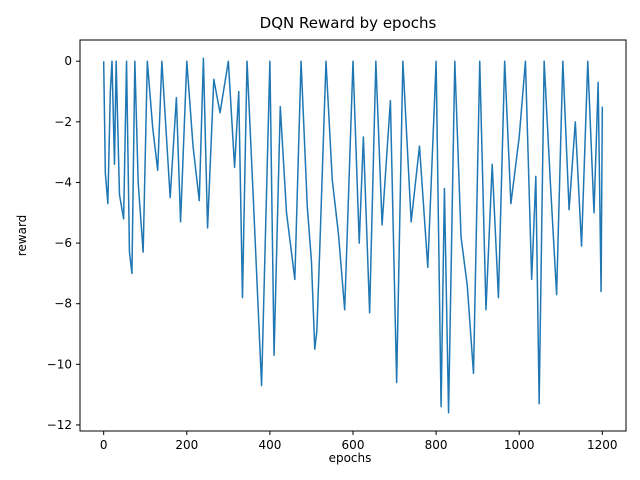 The image size is (640, 480). I want to click on y-tick-label: −2, so click(63, 122).